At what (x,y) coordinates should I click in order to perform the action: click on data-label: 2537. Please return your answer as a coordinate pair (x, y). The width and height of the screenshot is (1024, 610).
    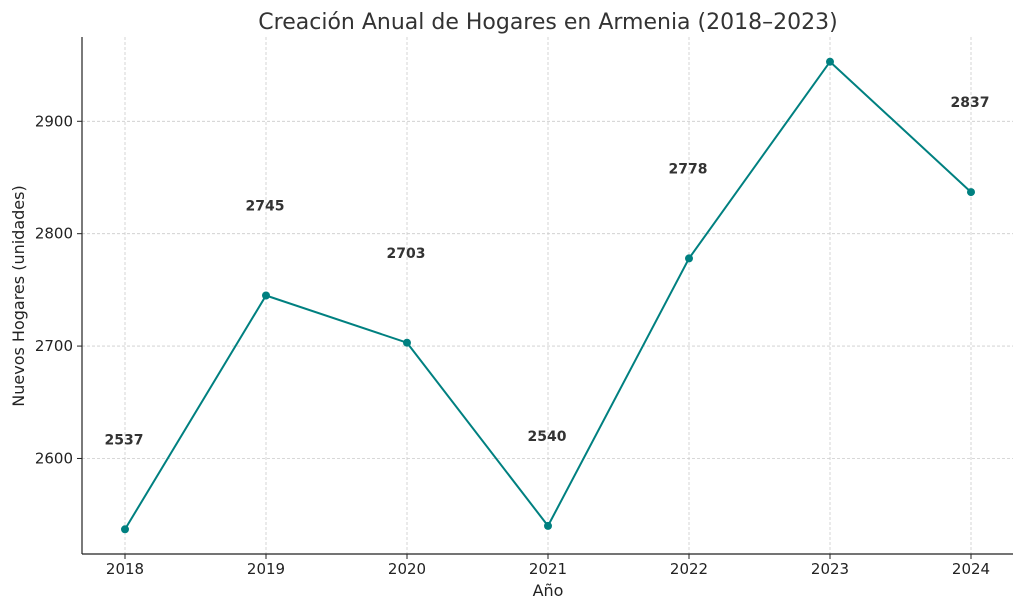
    Looking at the image, I should click on (124, 440).